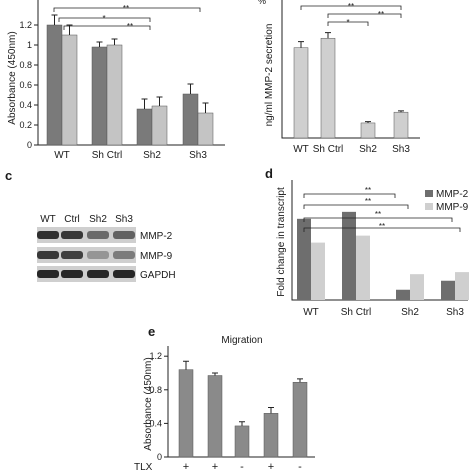  What do you see at coordinates (429, 206) in the screenshot?
I see `legend-swatch-mmp9` at bounding box center [429, 206].